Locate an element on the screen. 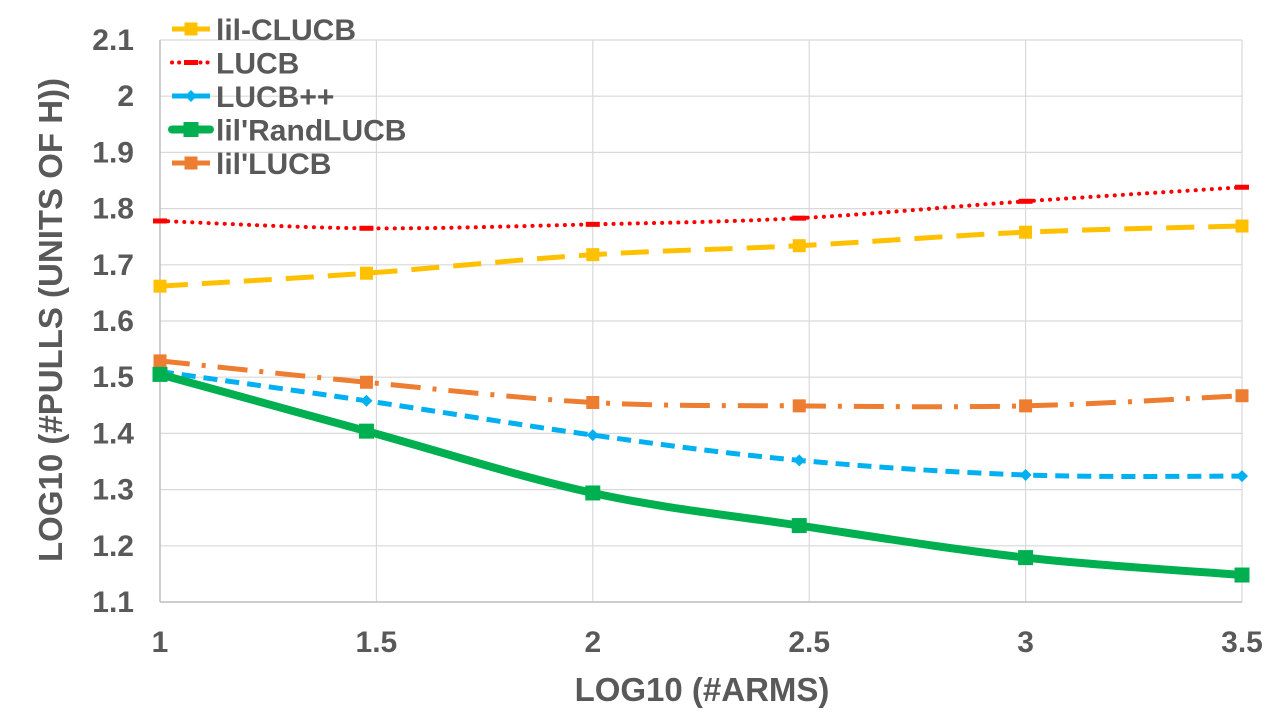 Image resolution: width=1280 pixels, height=720 pixels. legend-label: lil'RandLUCB is located at coordinates (311, 131).